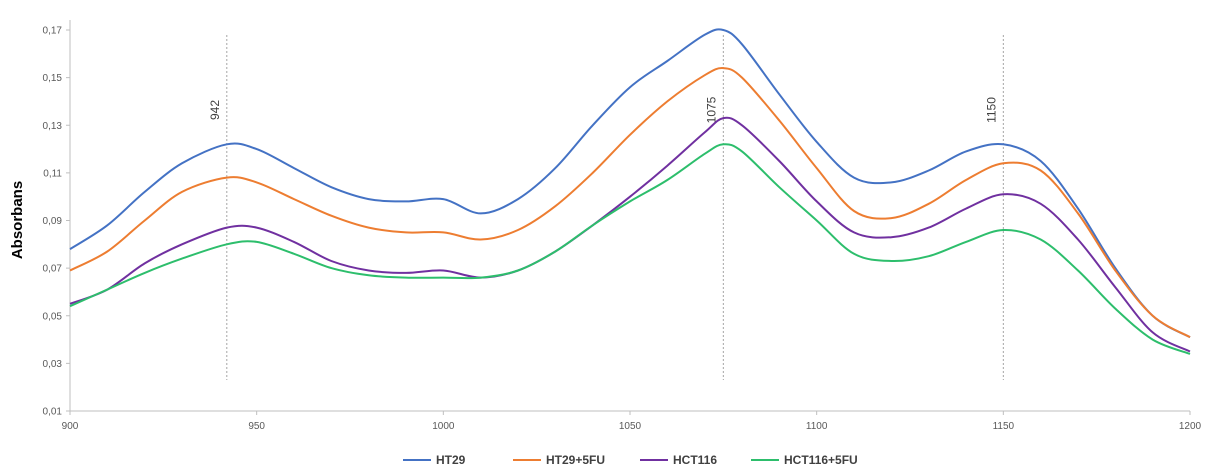 The image size is (1215, 475). I want to click on y-tick-label: 0,15, so click(53, 78).